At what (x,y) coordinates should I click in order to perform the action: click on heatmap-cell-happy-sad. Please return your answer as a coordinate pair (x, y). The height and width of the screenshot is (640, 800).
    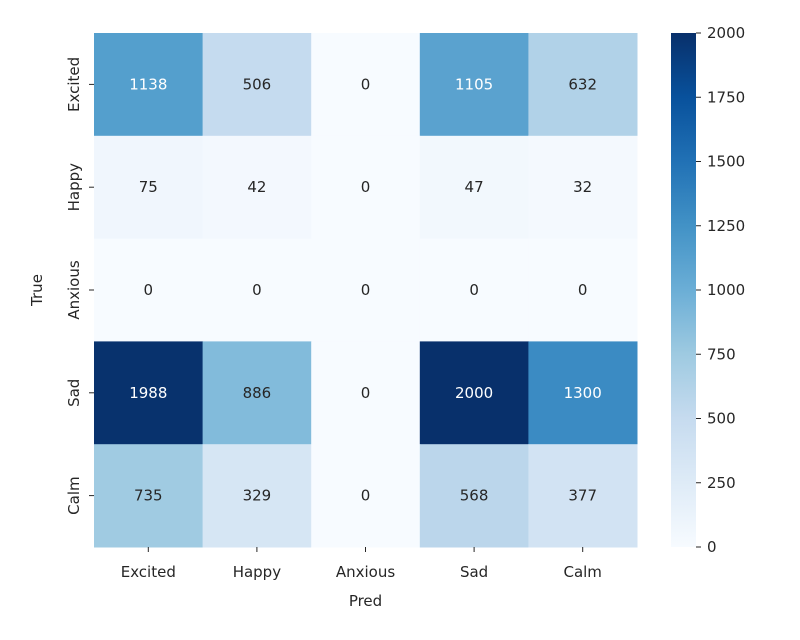
    Looking at the image, I should click on (474, 187).